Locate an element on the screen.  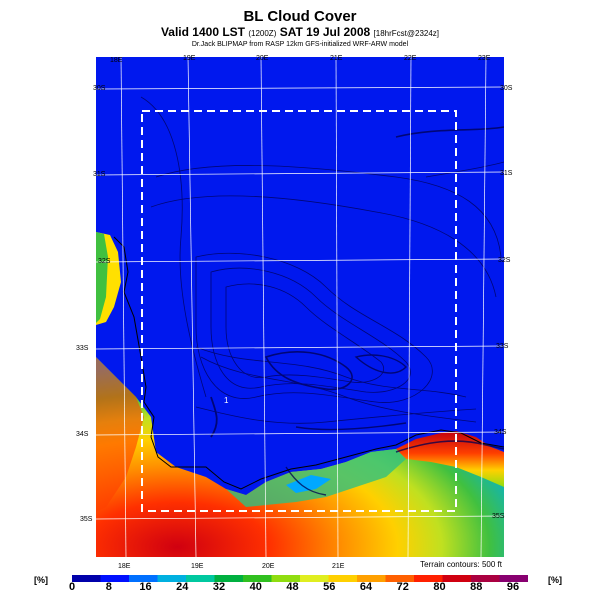
bottom-lon-label: 20E is located at coordinates (268, 566).